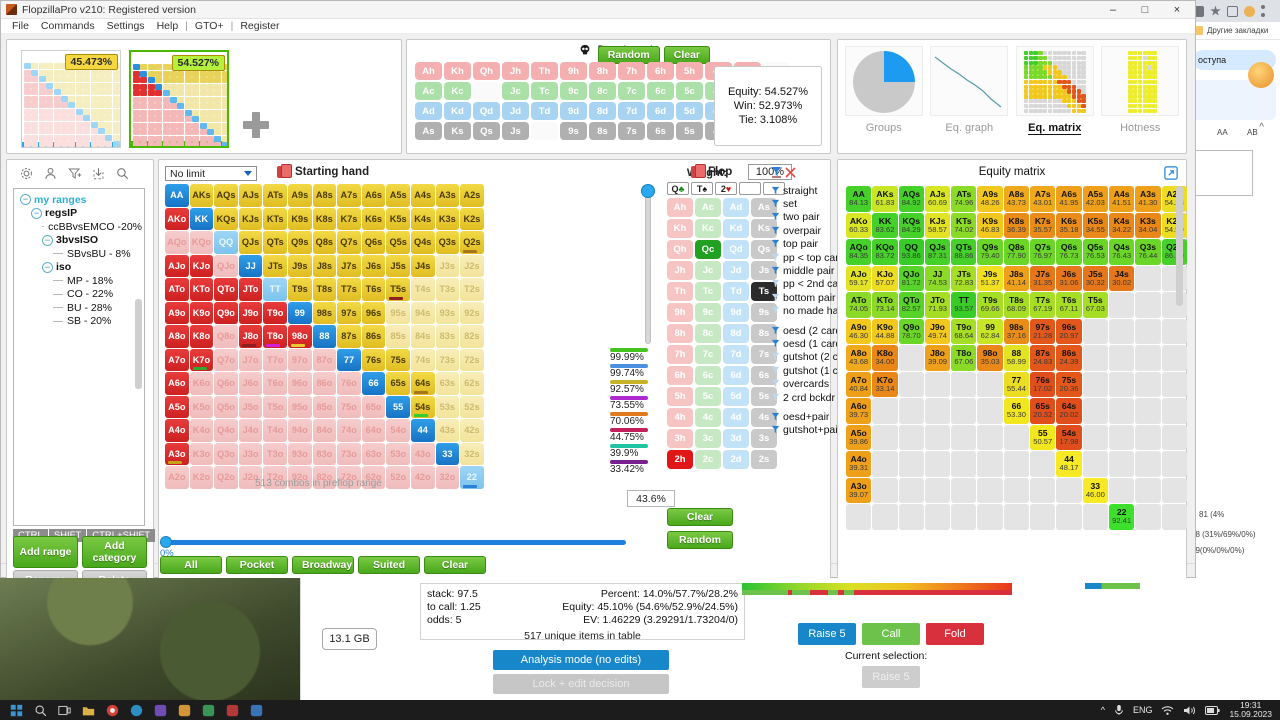 Image resolution: width=1280 pixels, height=720 pixels. I want to click on flop-slot-2: T ♠, so click(702, 188).